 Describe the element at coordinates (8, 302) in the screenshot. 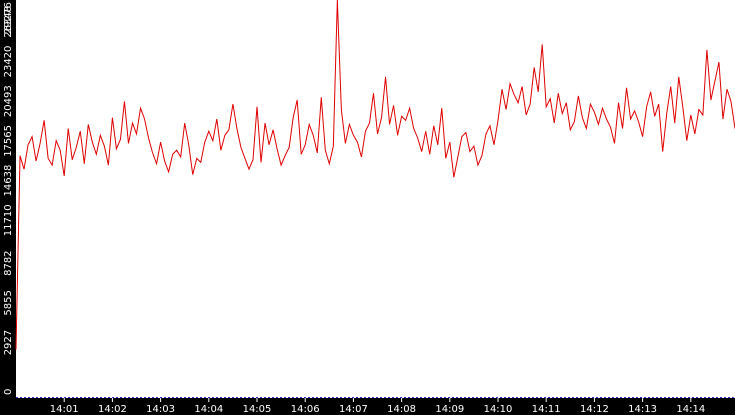

I see `y-tick-label: 5855` at that location.